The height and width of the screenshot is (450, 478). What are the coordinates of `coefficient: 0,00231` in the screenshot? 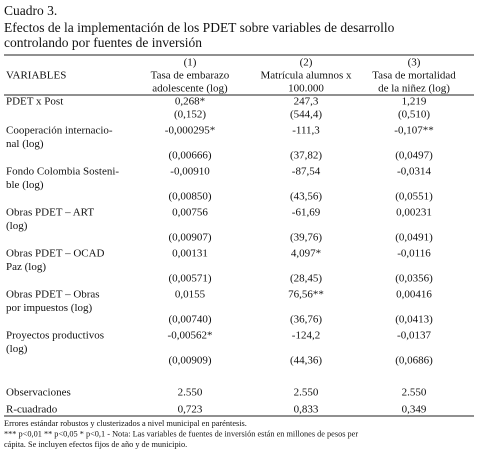 It's located at (414, 213).